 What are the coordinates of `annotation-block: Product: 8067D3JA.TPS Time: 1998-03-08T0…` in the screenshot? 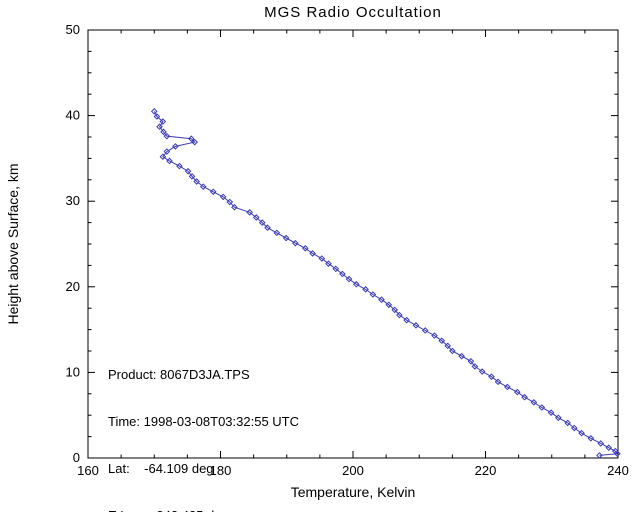 It's located at (203, 424).